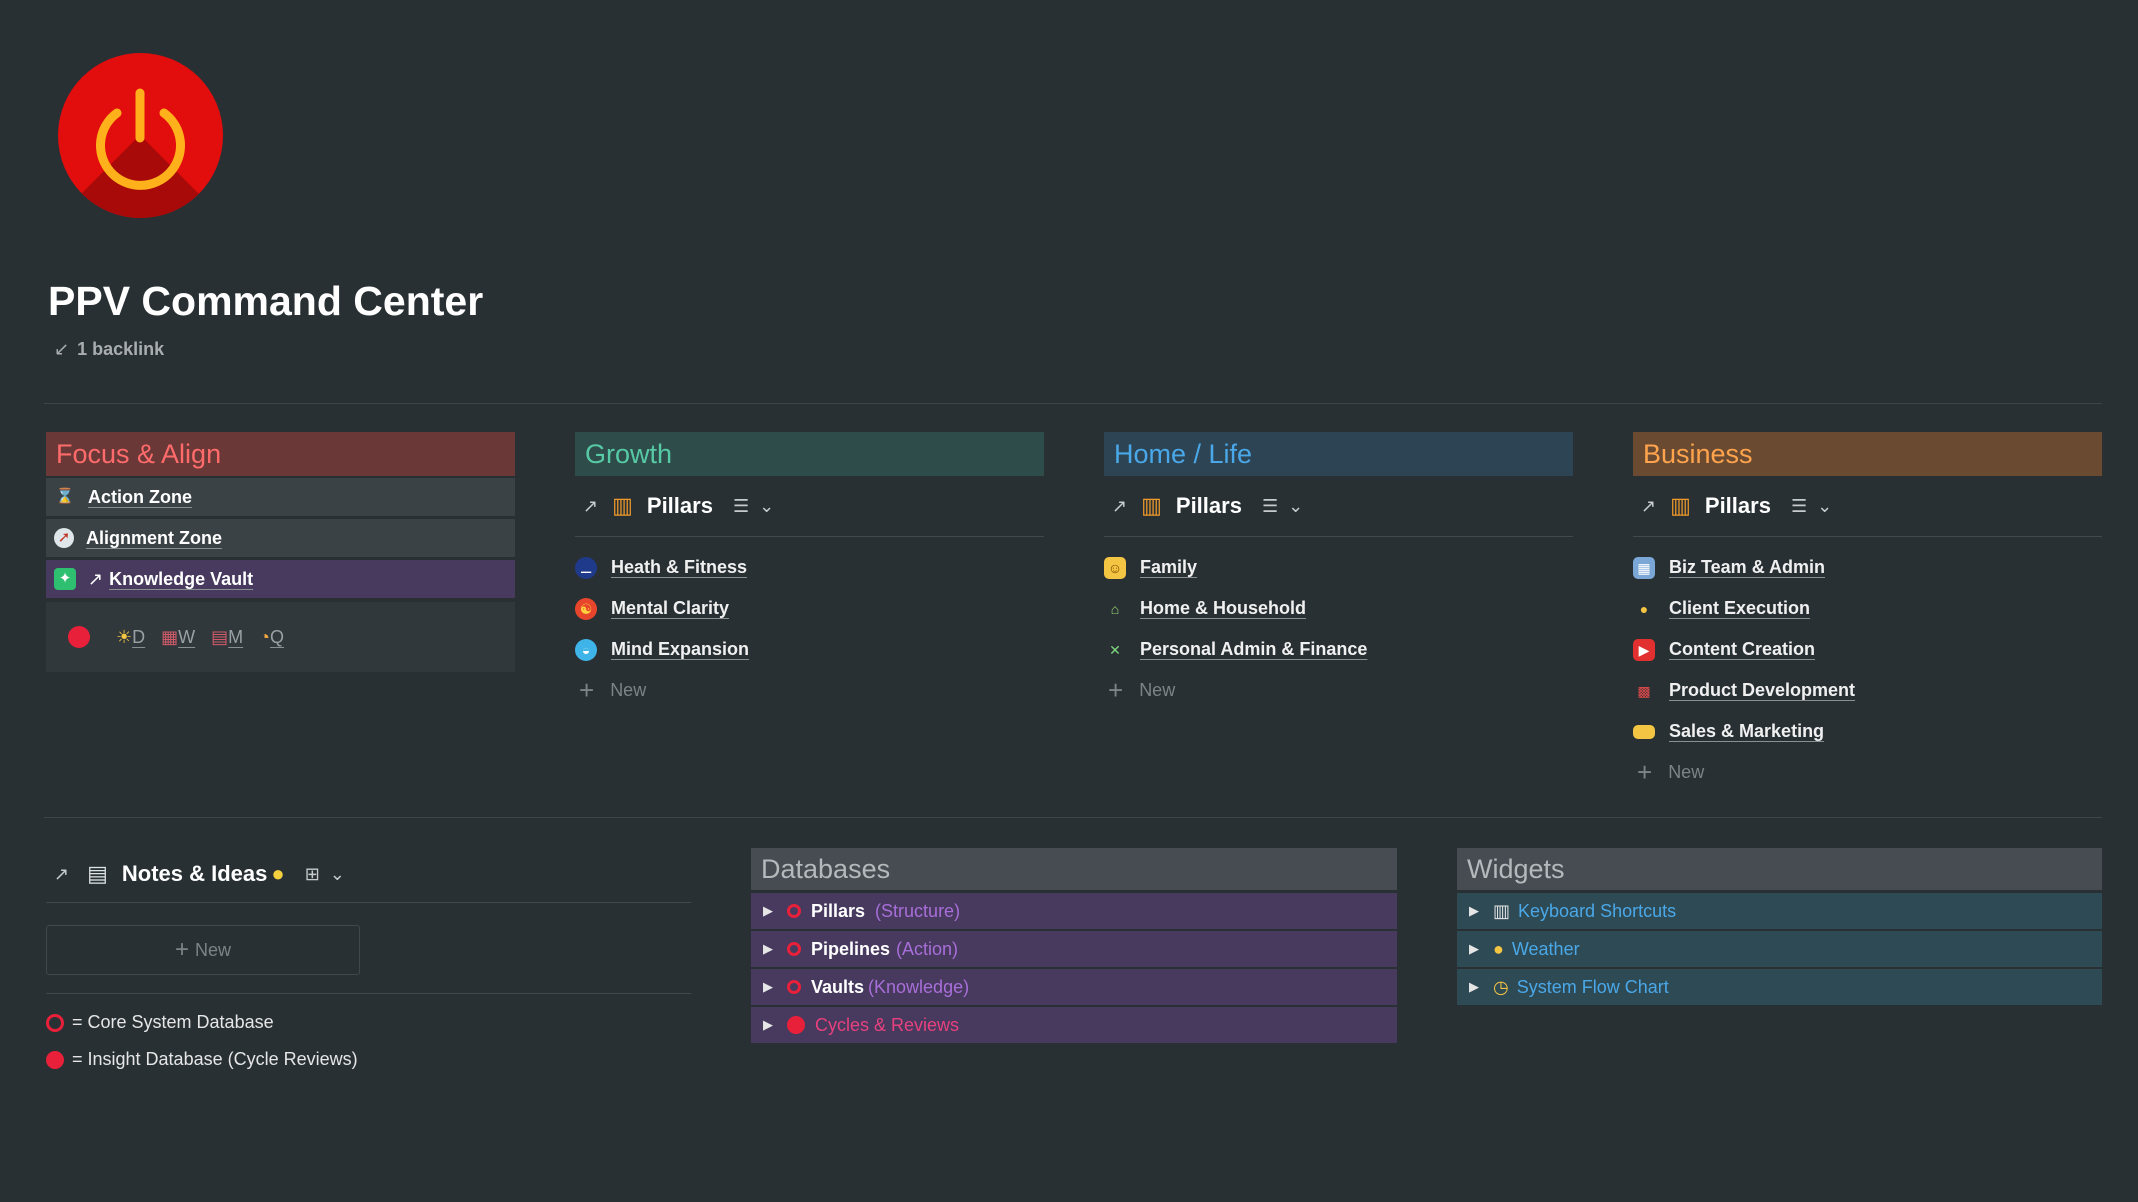  I want to click on cycle-weekly-link: ▦W, so click(178, 636).